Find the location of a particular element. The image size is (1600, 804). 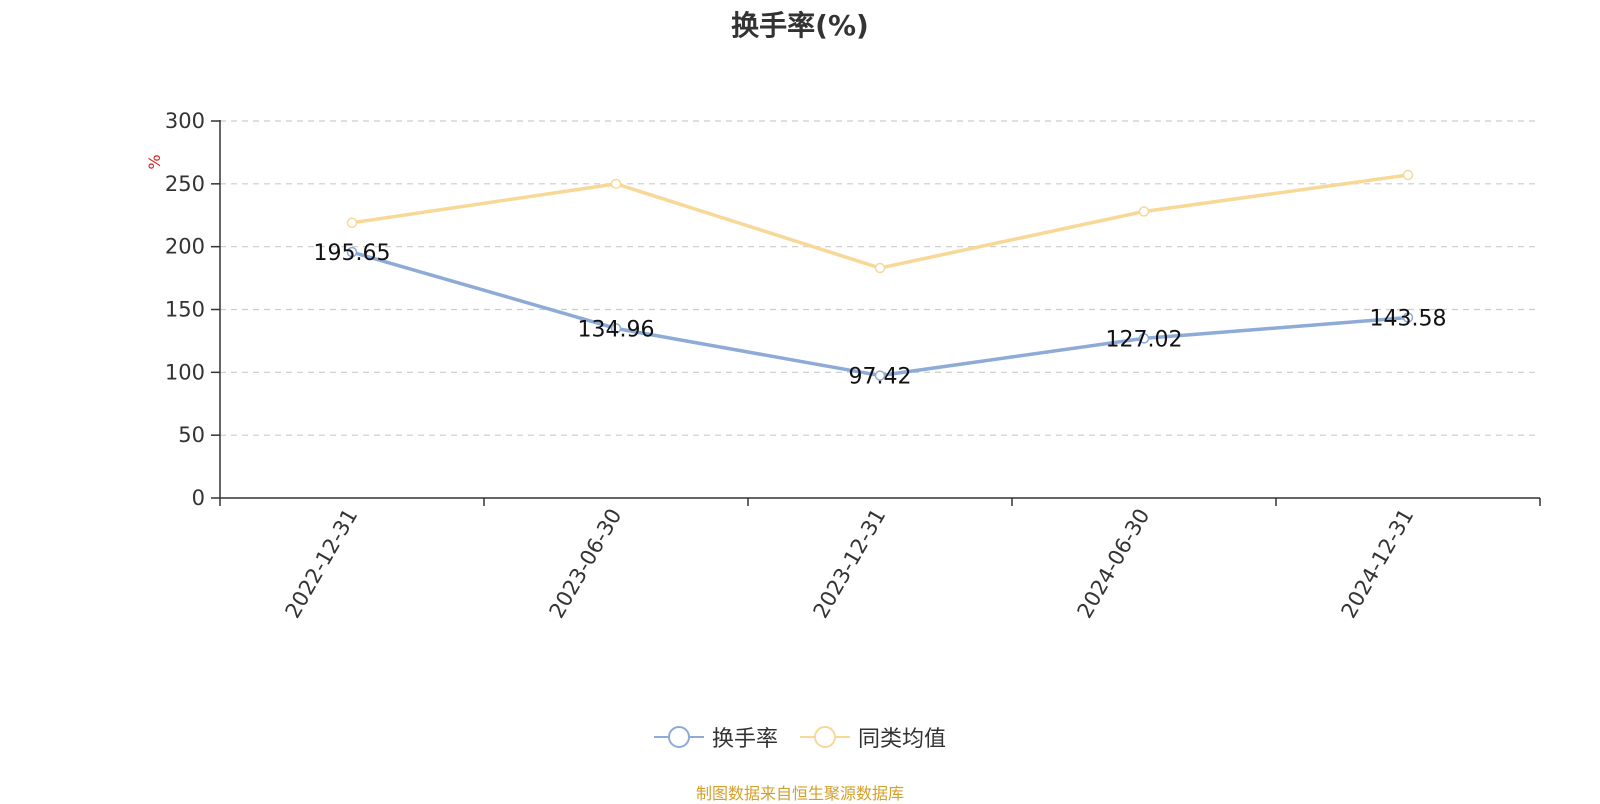

data-label: 134.96 is located at coordinates (616, 329).